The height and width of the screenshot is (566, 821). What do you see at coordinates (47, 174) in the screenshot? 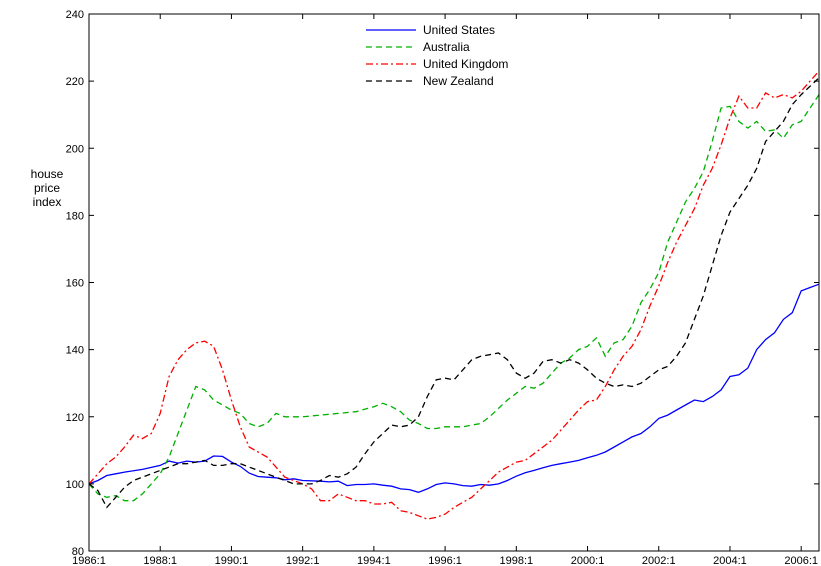
I see `y-axis-label-line-1: house` at bounding box center [47, 174].